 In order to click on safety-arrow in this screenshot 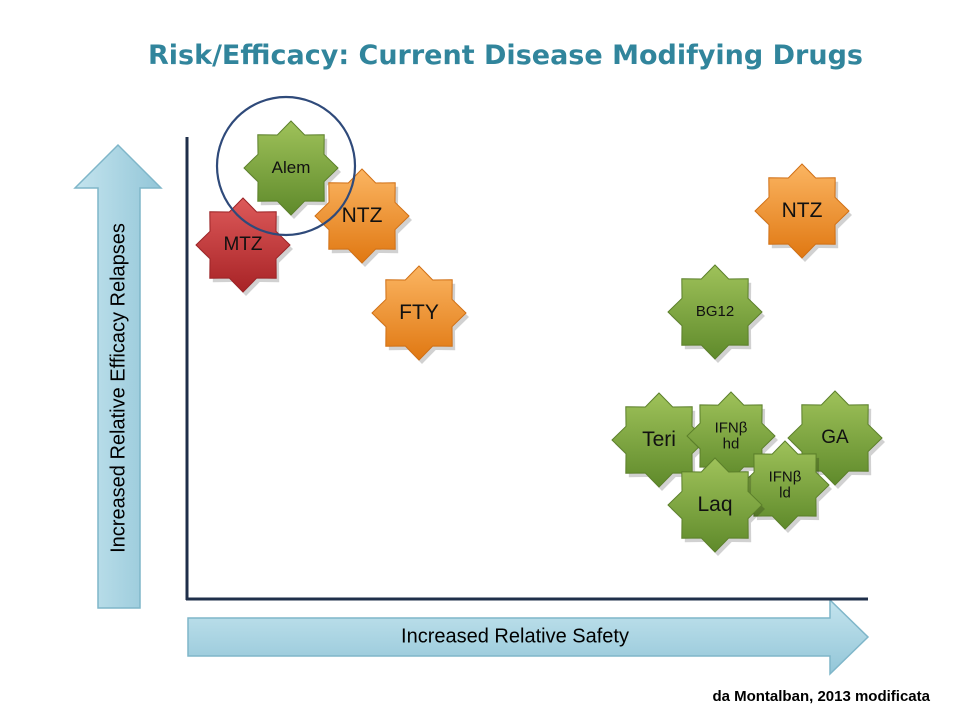, I will do `click(528, 637)`.